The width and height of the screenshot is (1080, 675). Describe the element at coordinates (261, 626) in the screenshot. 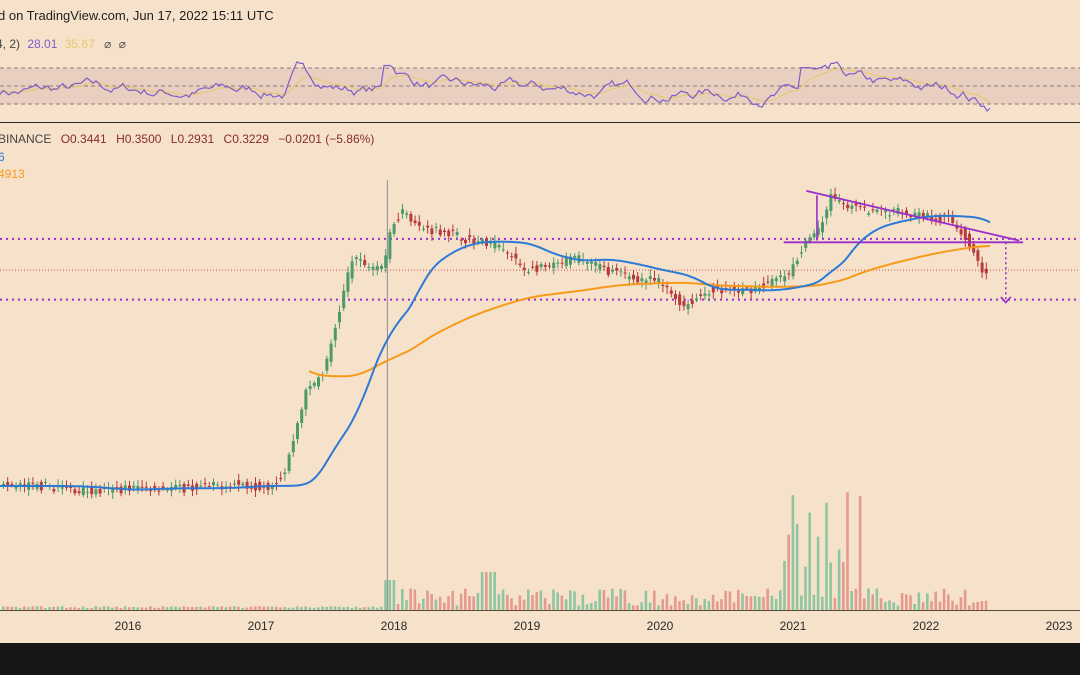

I see `time-tick-label: 2017` at that location.